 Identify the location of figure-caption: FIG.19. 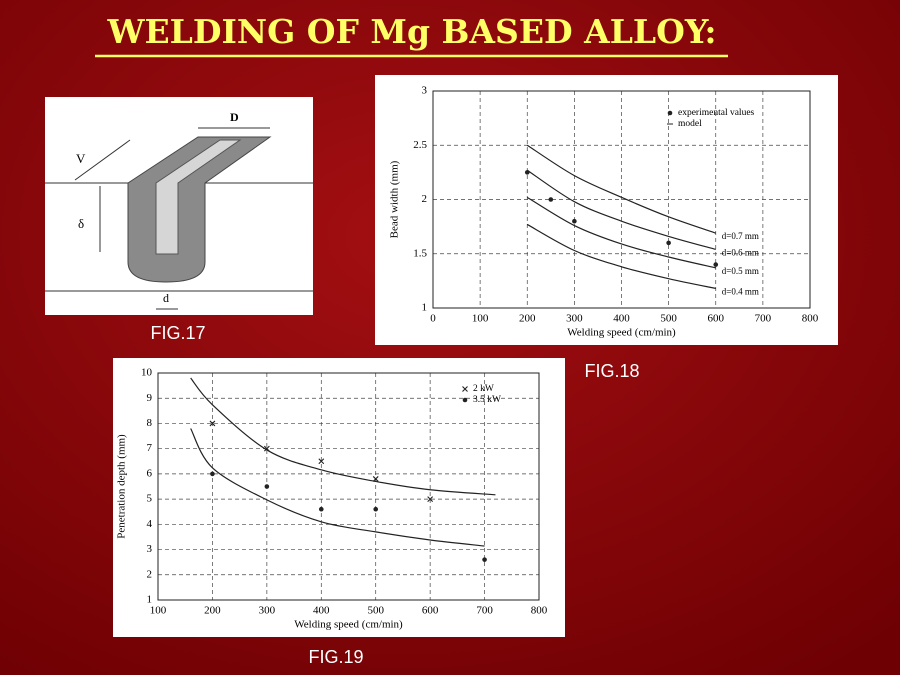
(335, 657).